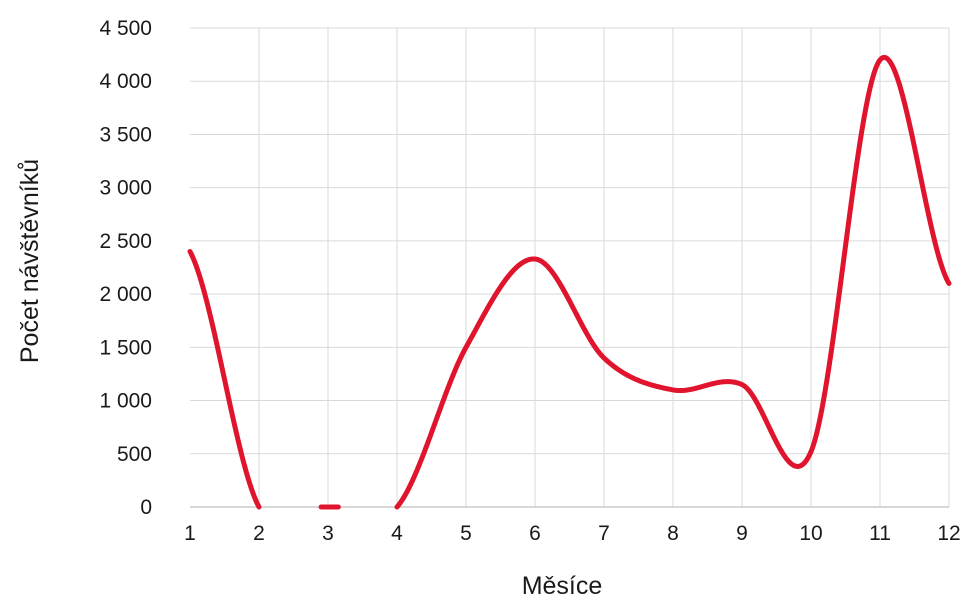 Image resolution: width=964 pixels, height=604 pixels. Describe the element at coordinates (397, 533) in the screenshot. I see `x-tick-label: 4` at that location.